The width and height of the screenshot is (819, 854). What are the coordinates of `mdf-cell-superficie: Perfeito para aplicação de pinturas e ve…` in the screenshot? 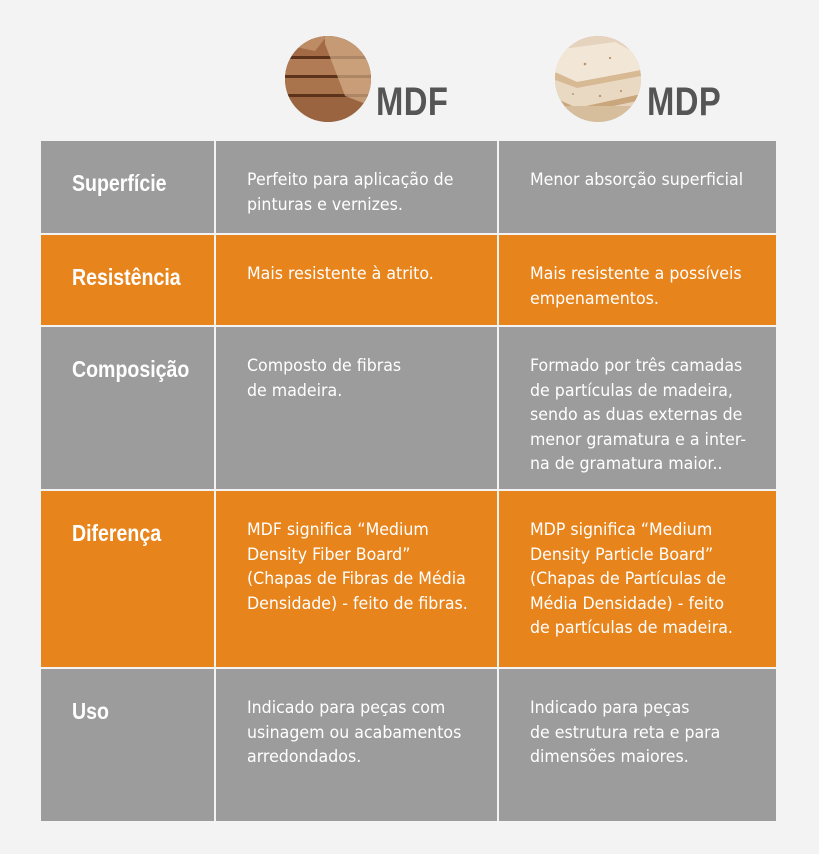 It's located at (357, 188).